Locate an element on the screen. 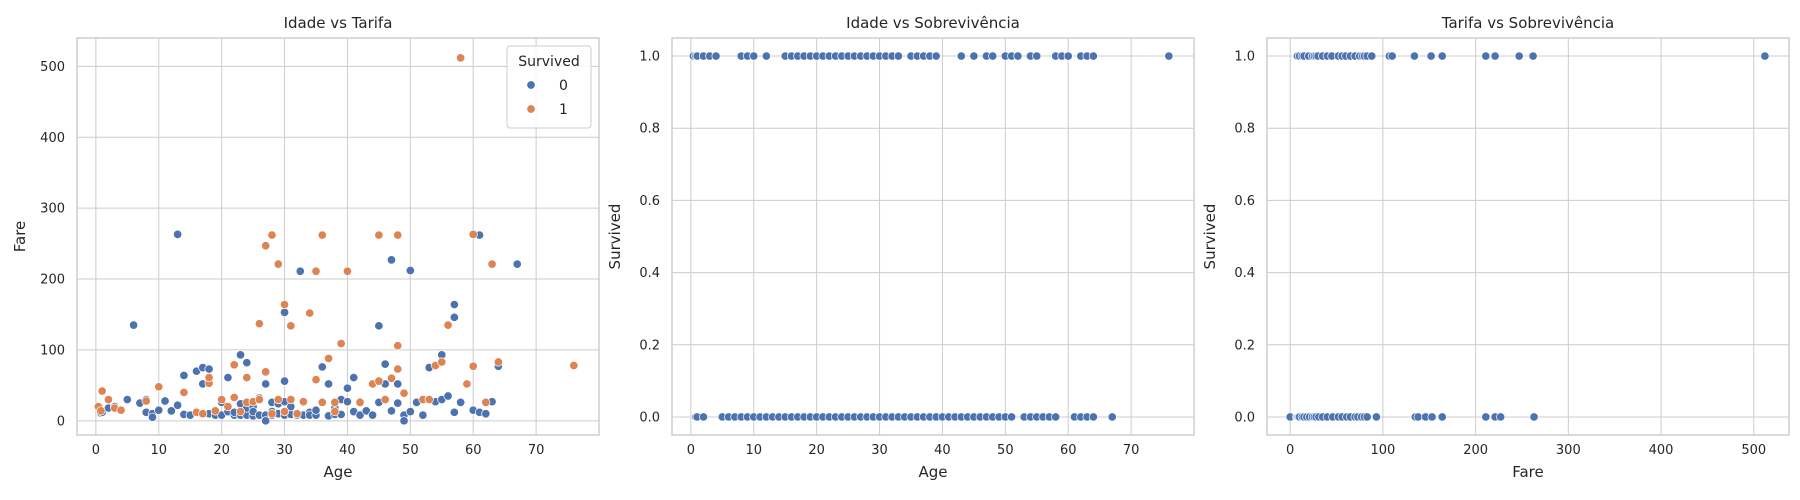 This screenshot has width=1800, height=500. legend-title: Survived is located at coordinates (548, 62).